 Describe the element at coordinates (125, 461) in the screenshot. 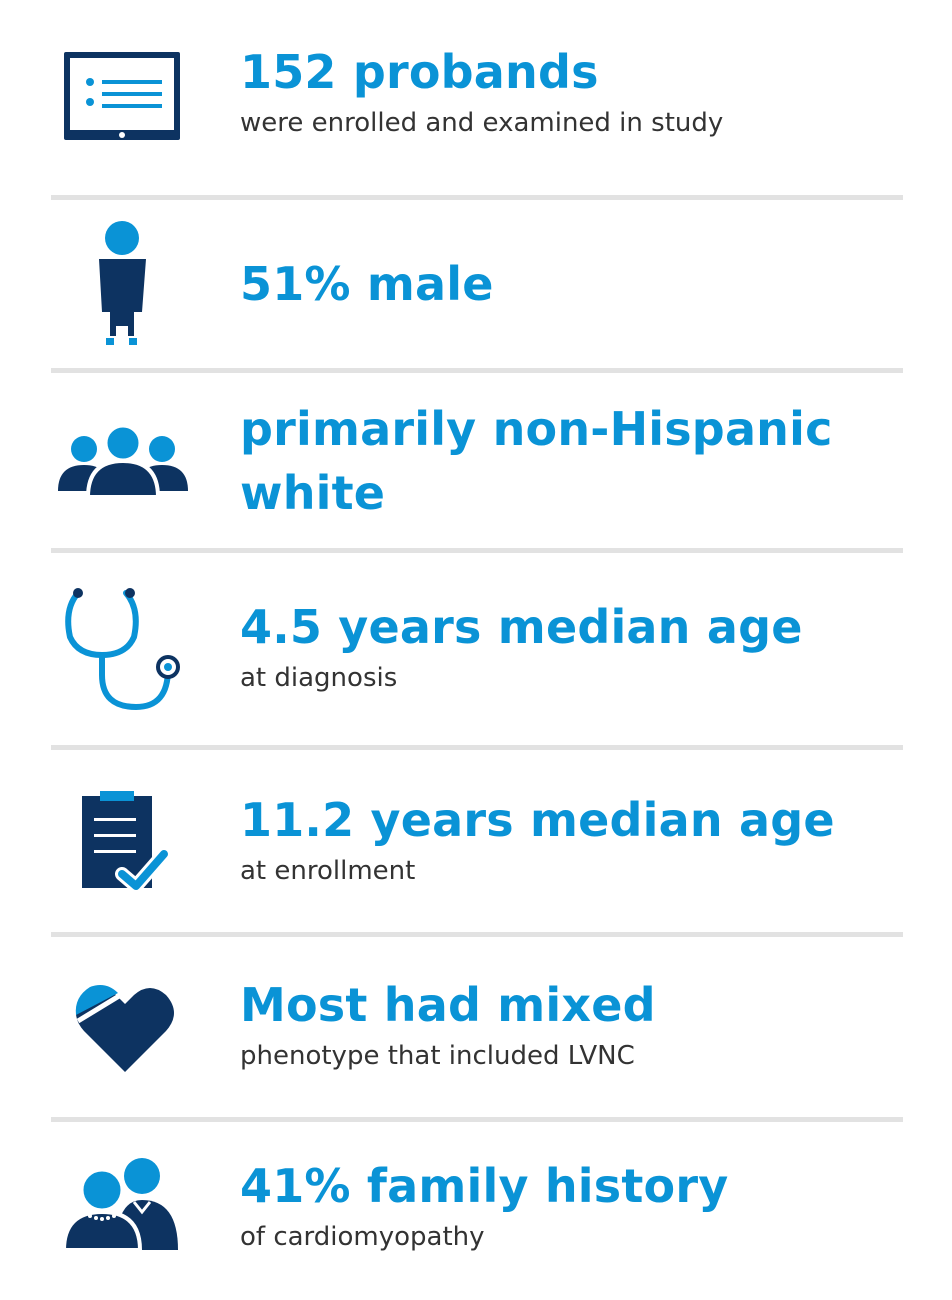

I see `group-icon` at that location.